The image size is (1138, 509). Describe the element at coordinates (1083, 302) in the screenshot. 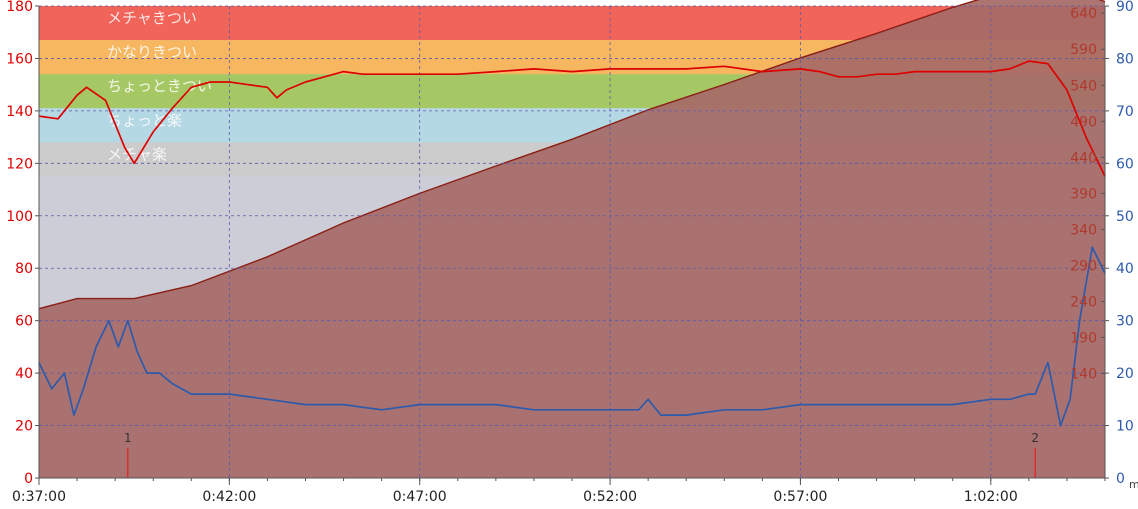

I see `inner-tick-label: 240` at that location.